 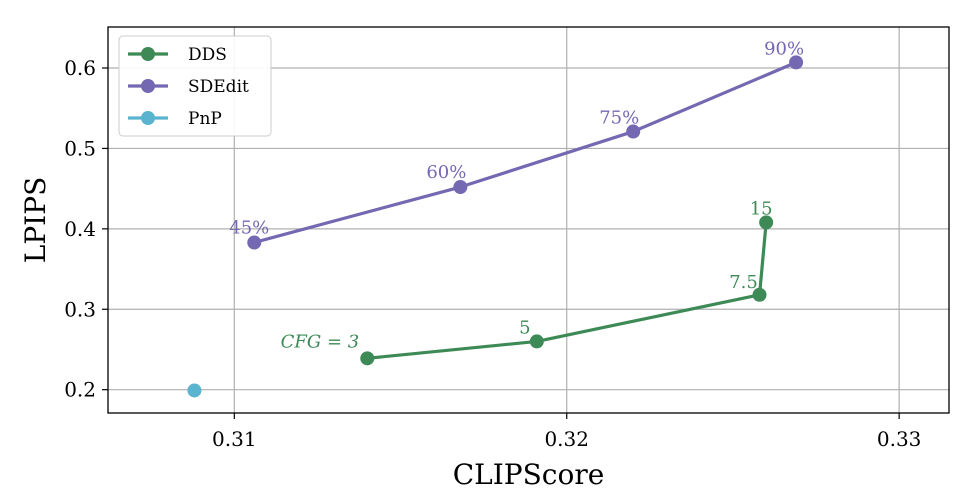 I want to click on y-tick-label: 0.3, so click(x=80, y=309).